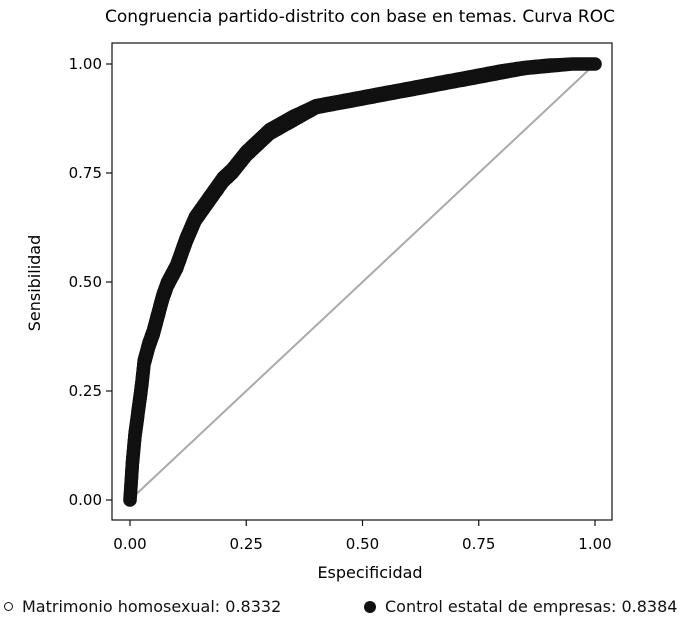 The height and width of the screenshot is (630, 692). What do you see at coordinates (85, 391) in the screenshot?
I see `y-tick-label: 0.25` at bounding box center [85, 391].